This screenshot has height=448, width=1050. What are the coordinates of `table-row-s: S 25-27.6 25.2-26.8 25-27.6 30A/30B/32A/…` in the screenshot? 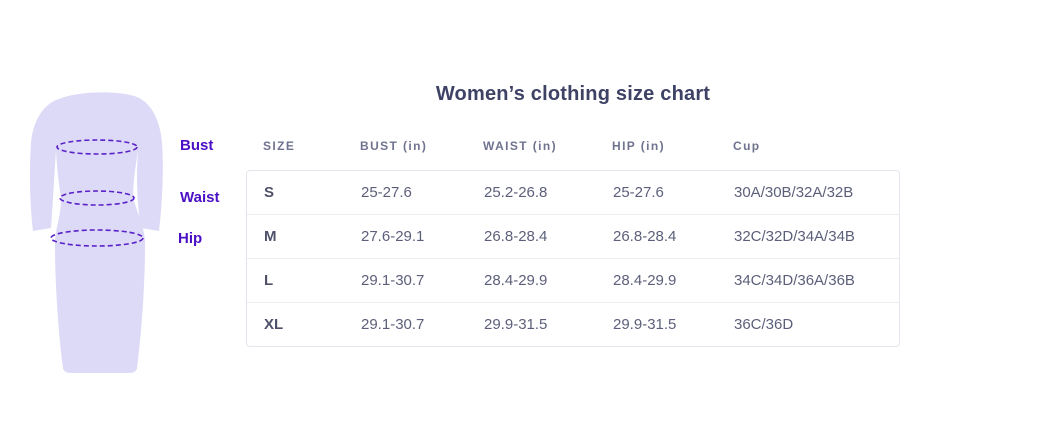 It's located at (573, 192).